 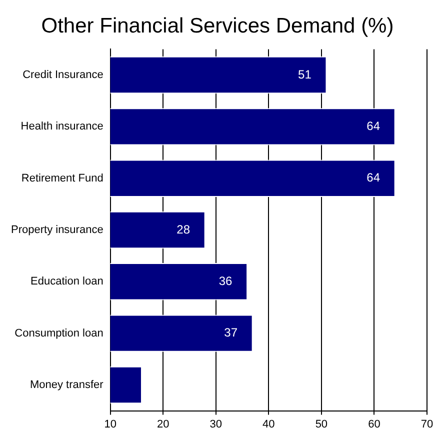 What do you see at coordinates (427, 424) in the screenshot?
I see `x-tick-label: 70` at bounding box center [427, 424].